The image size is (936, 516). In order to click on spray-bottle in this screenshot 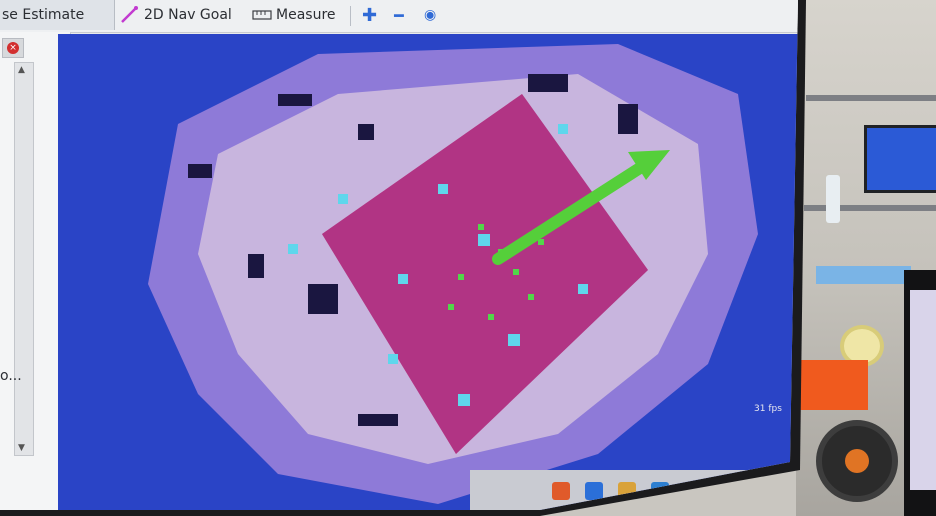, I will do `click(833, 199)`.